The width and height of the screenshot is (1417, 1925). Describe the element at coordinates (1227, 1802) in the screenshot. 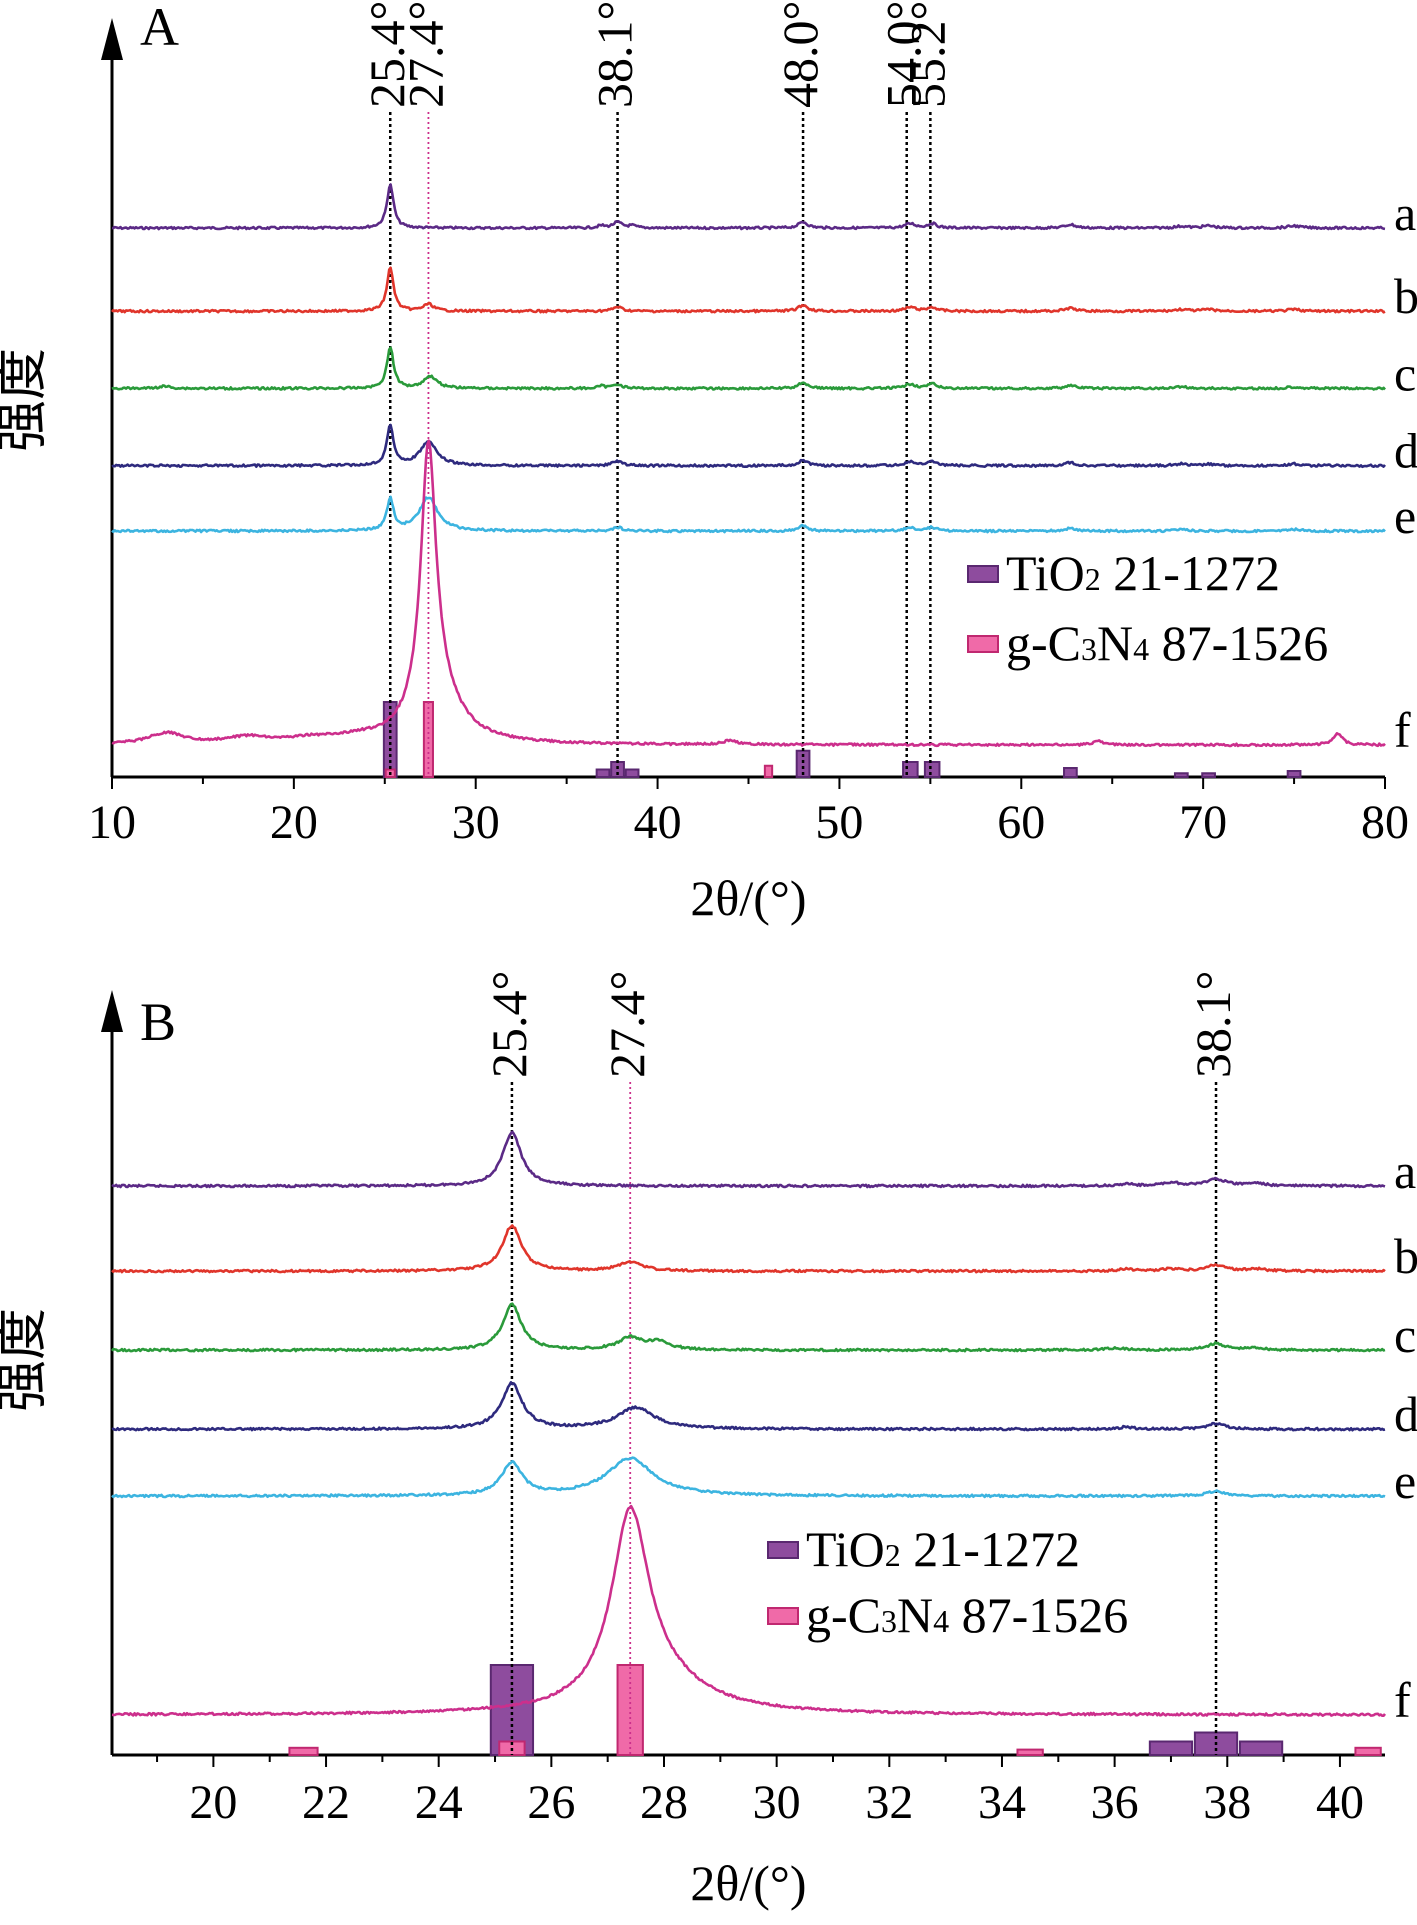

I see `x-tick-label: 38` at that location.